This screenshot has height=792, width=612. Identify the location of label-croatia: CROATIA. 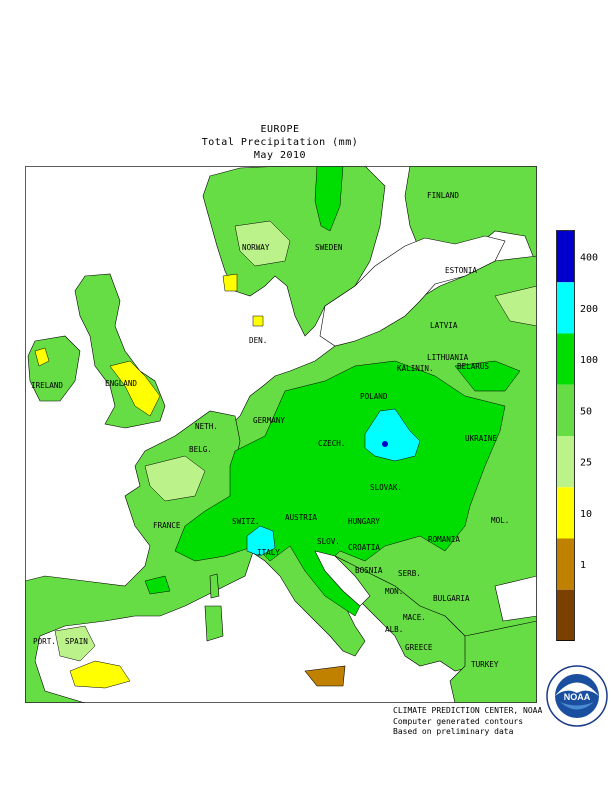
(364, 547).